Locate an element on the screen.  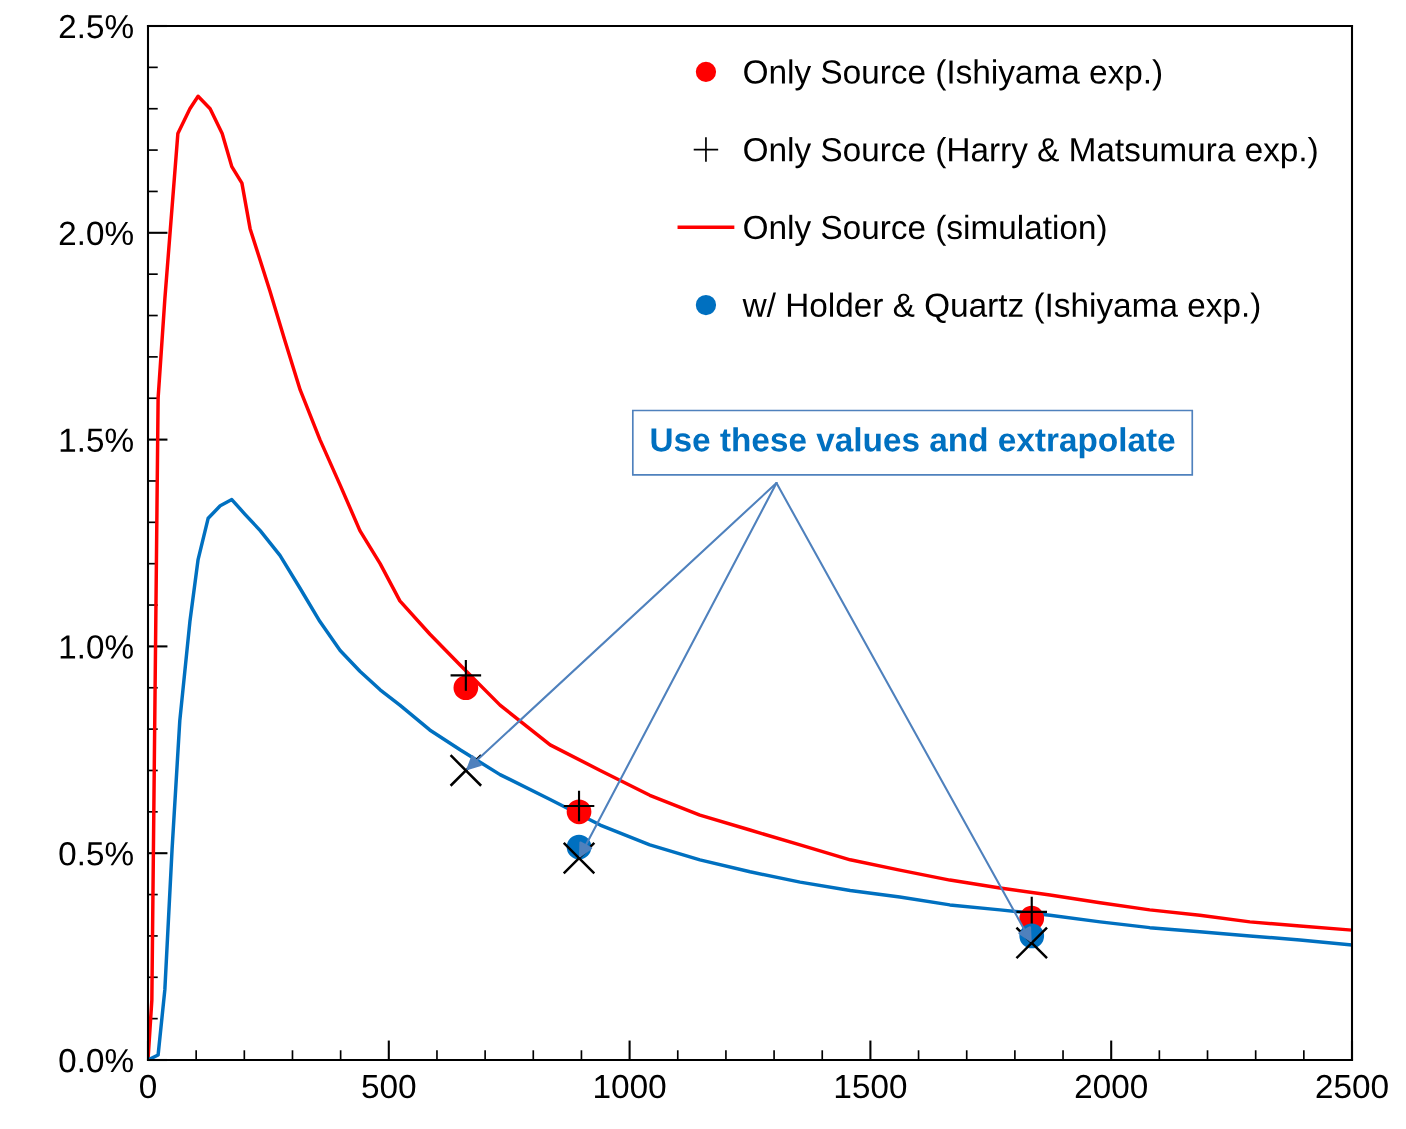
x-tick-label: 1500 is located at coordinates (871, 1086).